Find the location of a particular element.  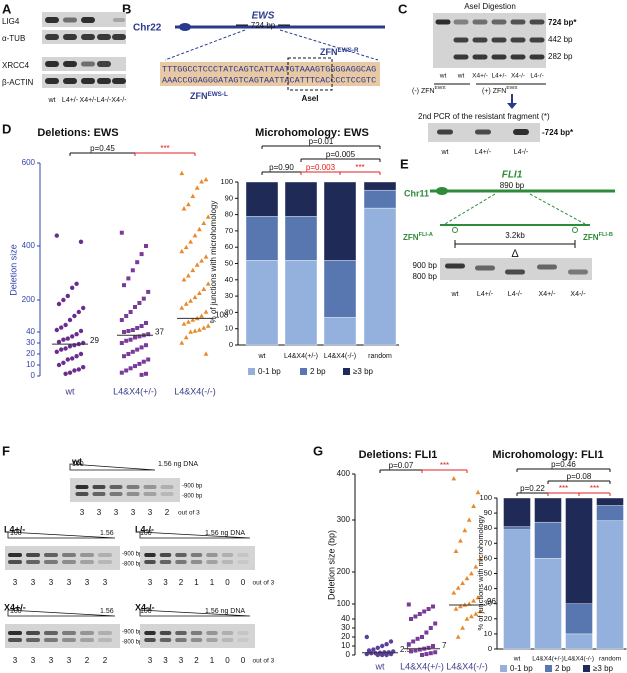

label-base: (+) ZFN is located at coordinates (494, 91).